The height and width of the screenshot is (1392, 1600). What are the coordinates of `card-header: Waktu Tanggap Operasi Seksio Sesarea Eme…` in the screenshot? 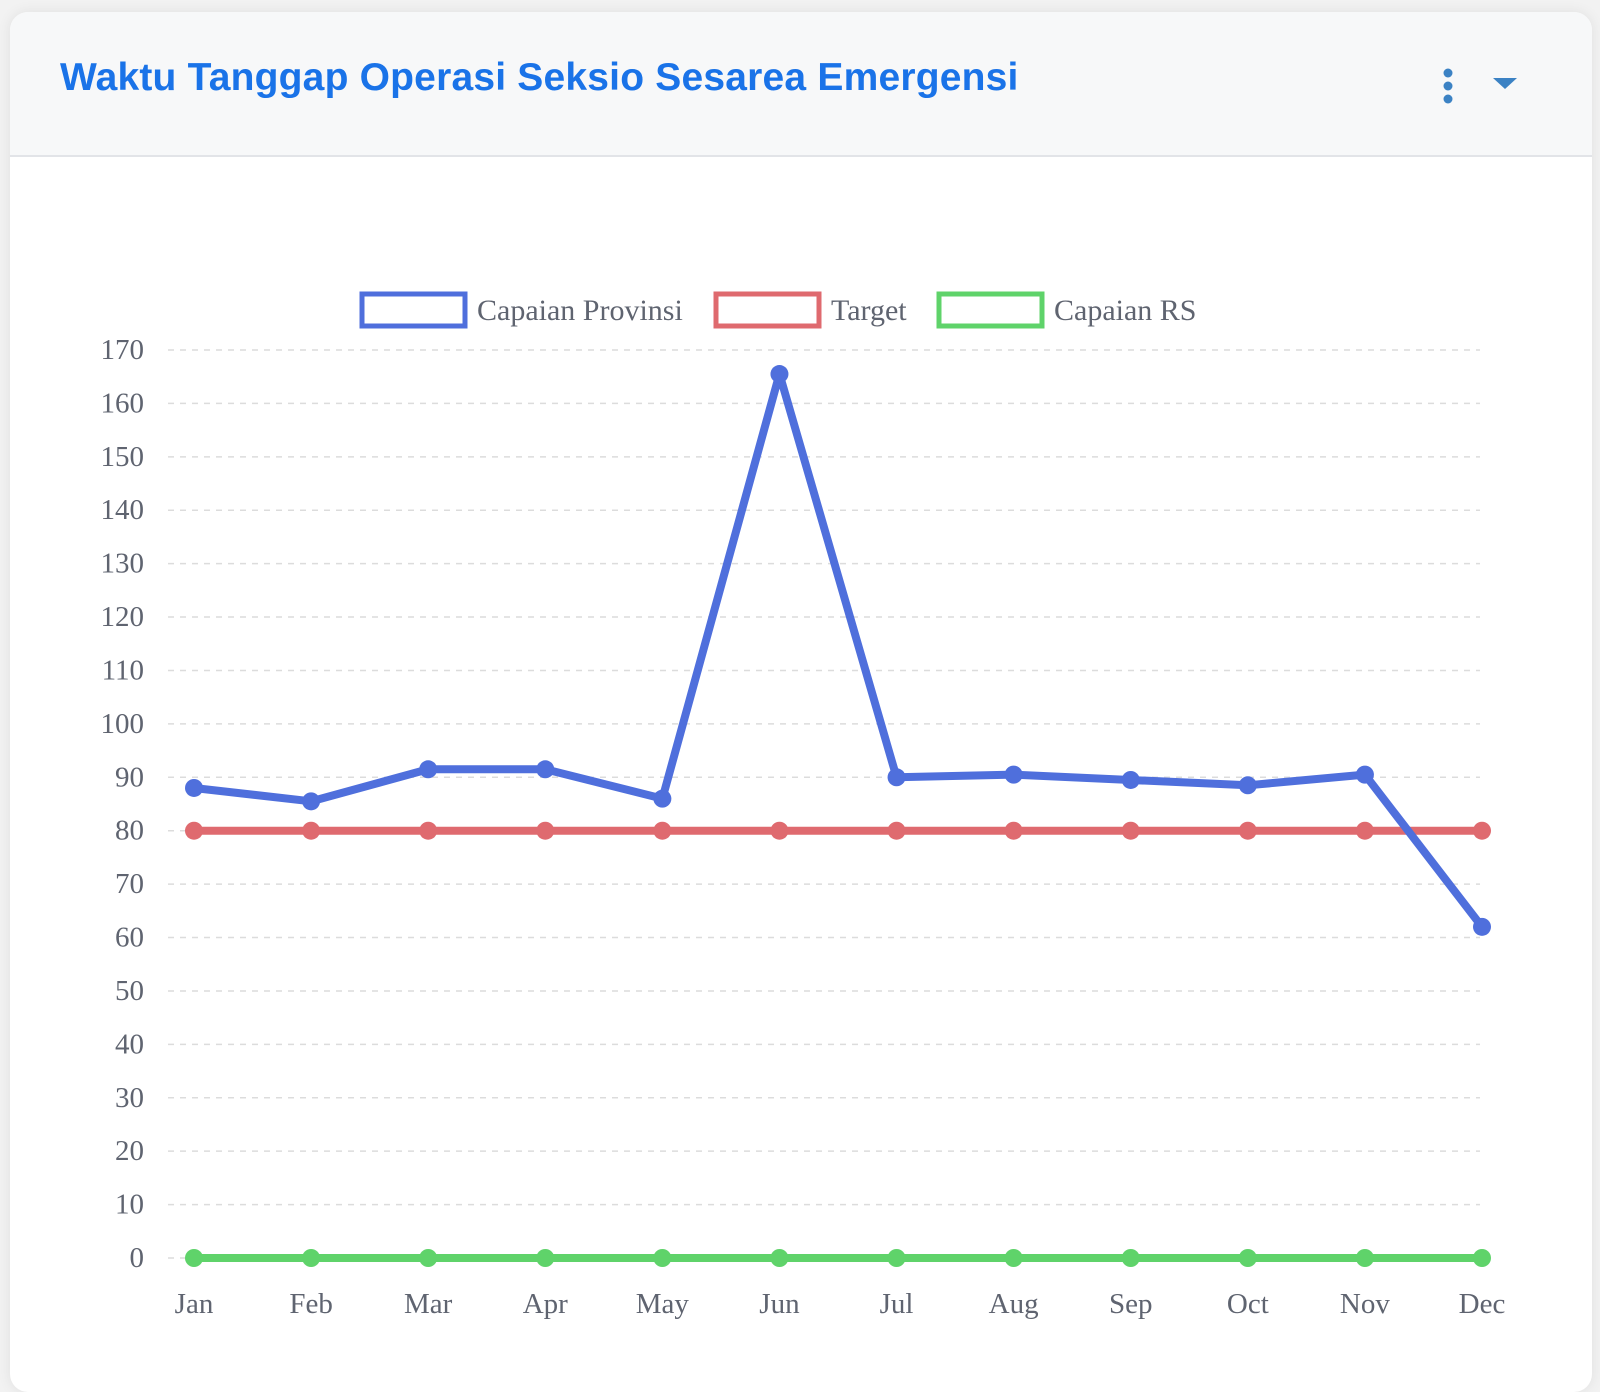 It's located at (801, 84).